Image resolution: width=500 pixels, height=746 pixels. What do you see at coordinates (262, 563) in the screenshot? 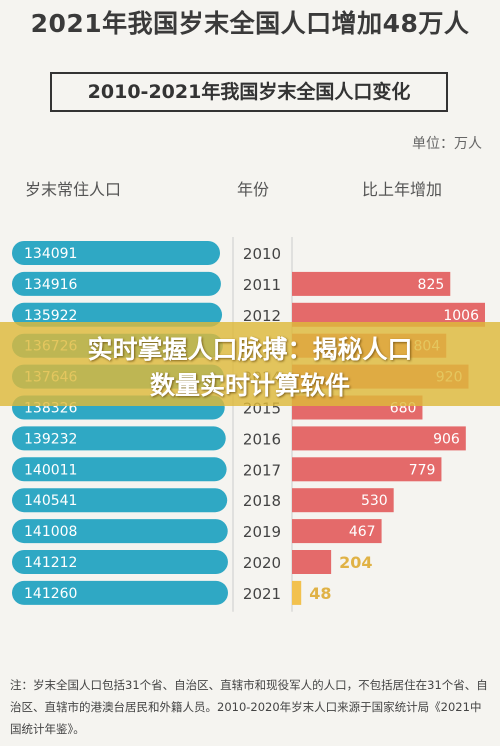
I see `year-label: 2020` at bounding box center [262, 563].